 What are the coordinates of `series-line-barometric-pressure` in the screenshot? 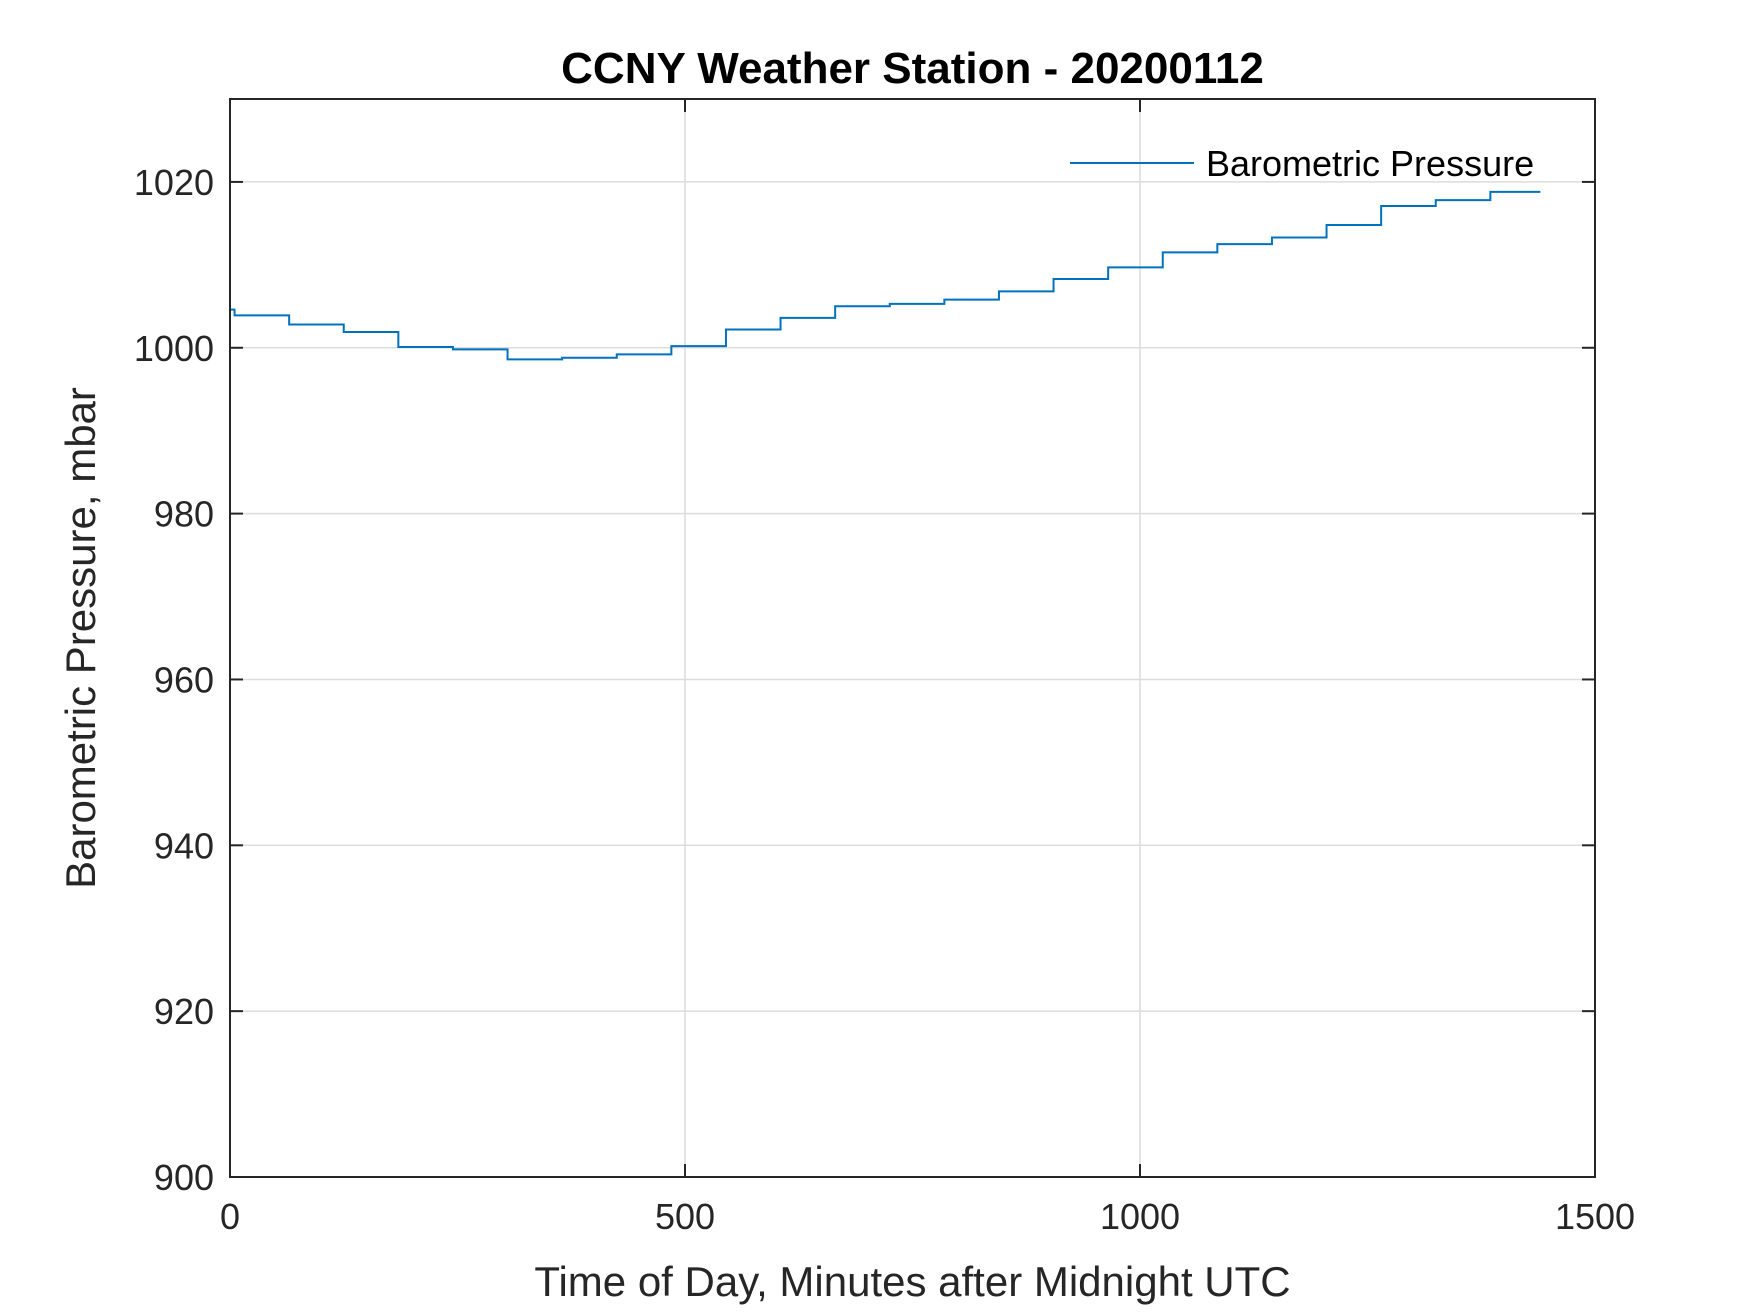 It's located at (885, 275).